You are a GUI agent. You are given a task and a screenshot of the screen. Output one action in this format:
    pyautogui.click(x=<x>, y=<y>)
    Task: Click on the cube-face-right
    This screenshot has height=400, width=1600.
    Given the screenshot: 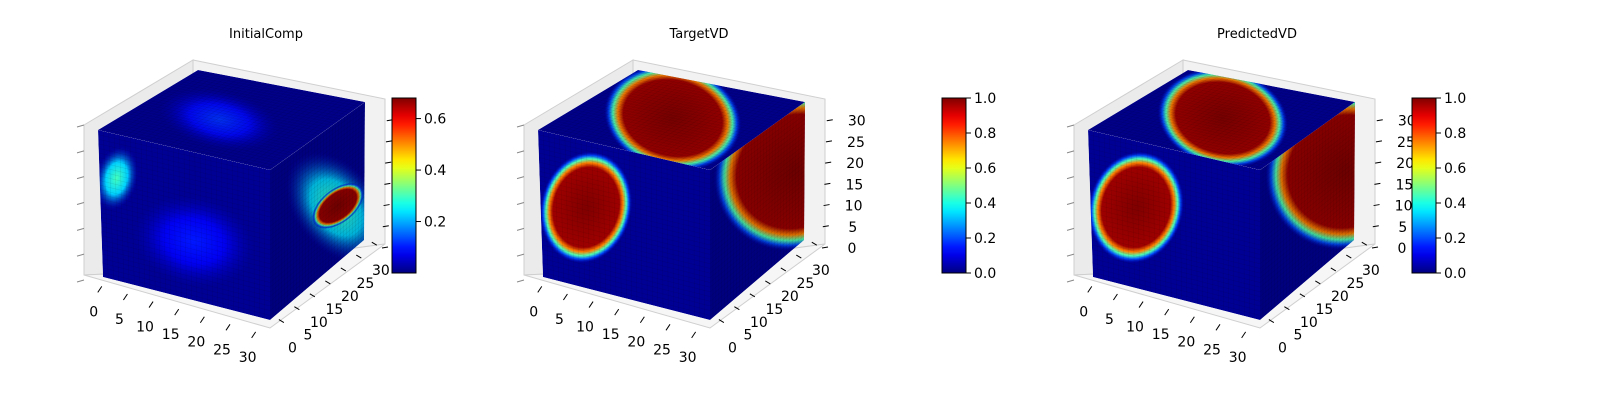 What is the action you would take?
    pyautogui.click(x=317, y=211)
    